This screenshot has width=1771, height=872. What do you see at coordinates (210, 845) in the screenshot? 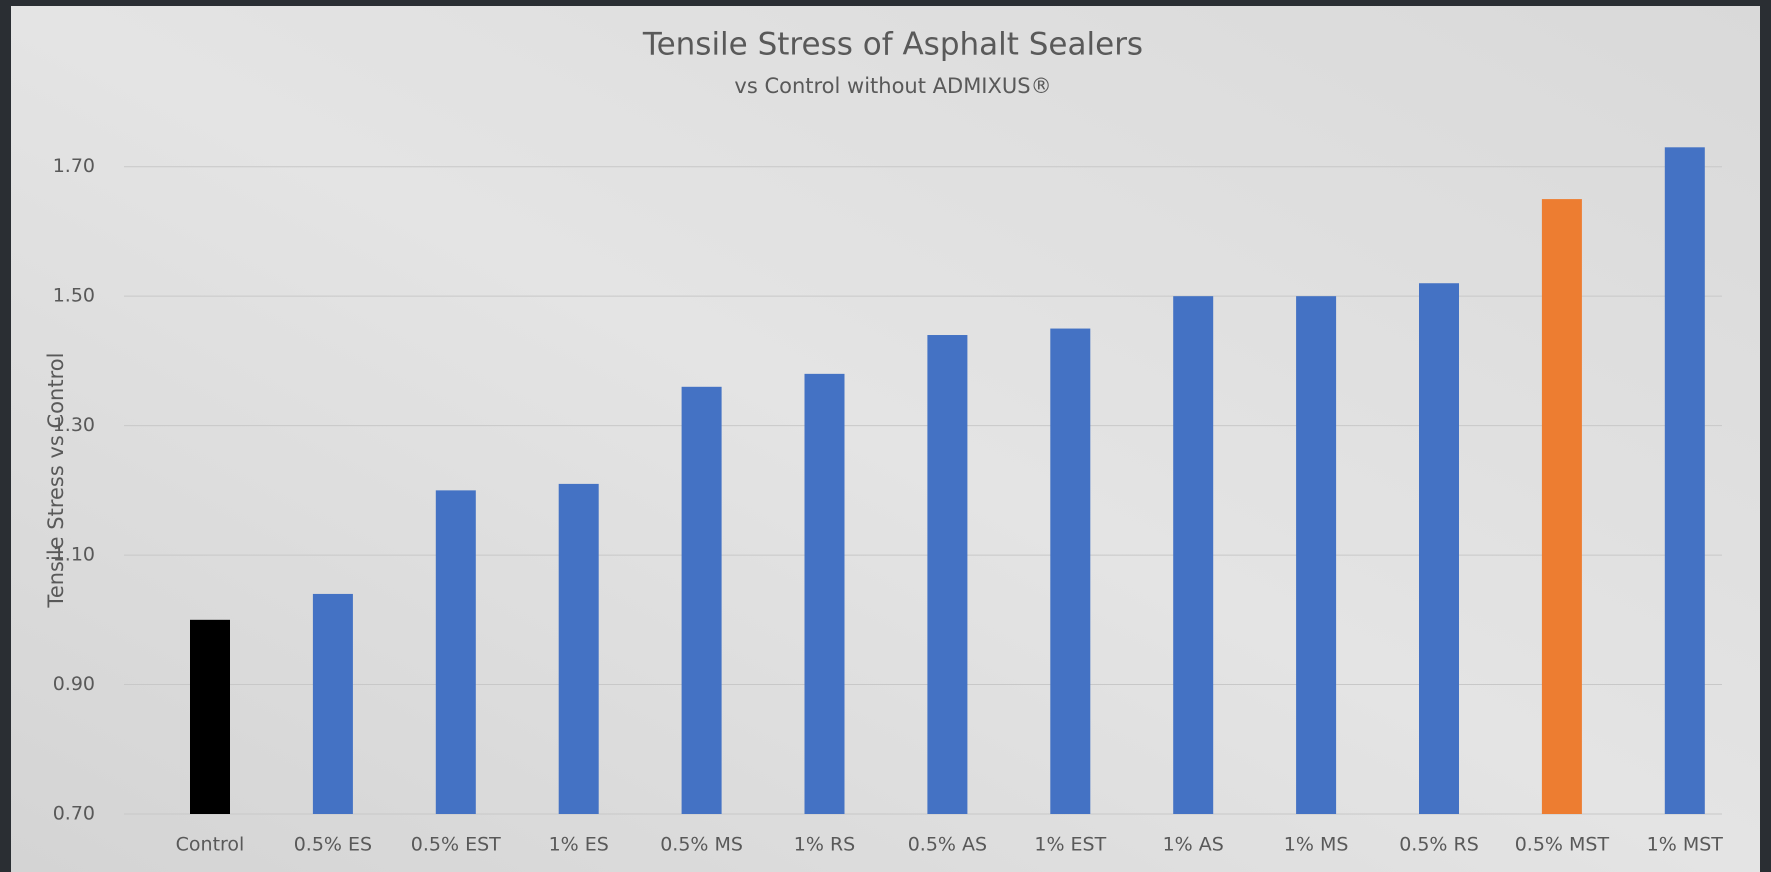
I see `x-tick-label: Control` at bounding box center [210, 845].